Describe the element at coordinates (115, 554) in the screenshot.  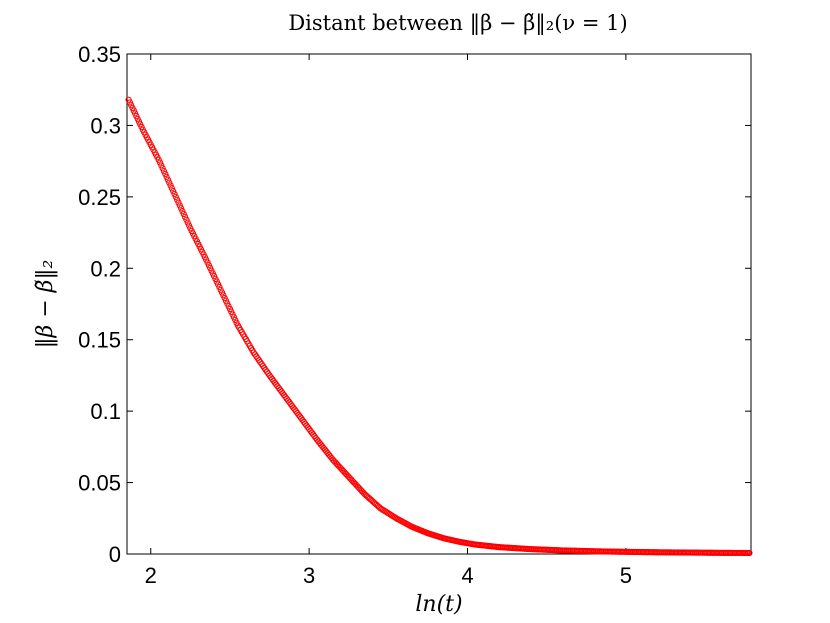
I see `y-tick-label: 0` at that location.